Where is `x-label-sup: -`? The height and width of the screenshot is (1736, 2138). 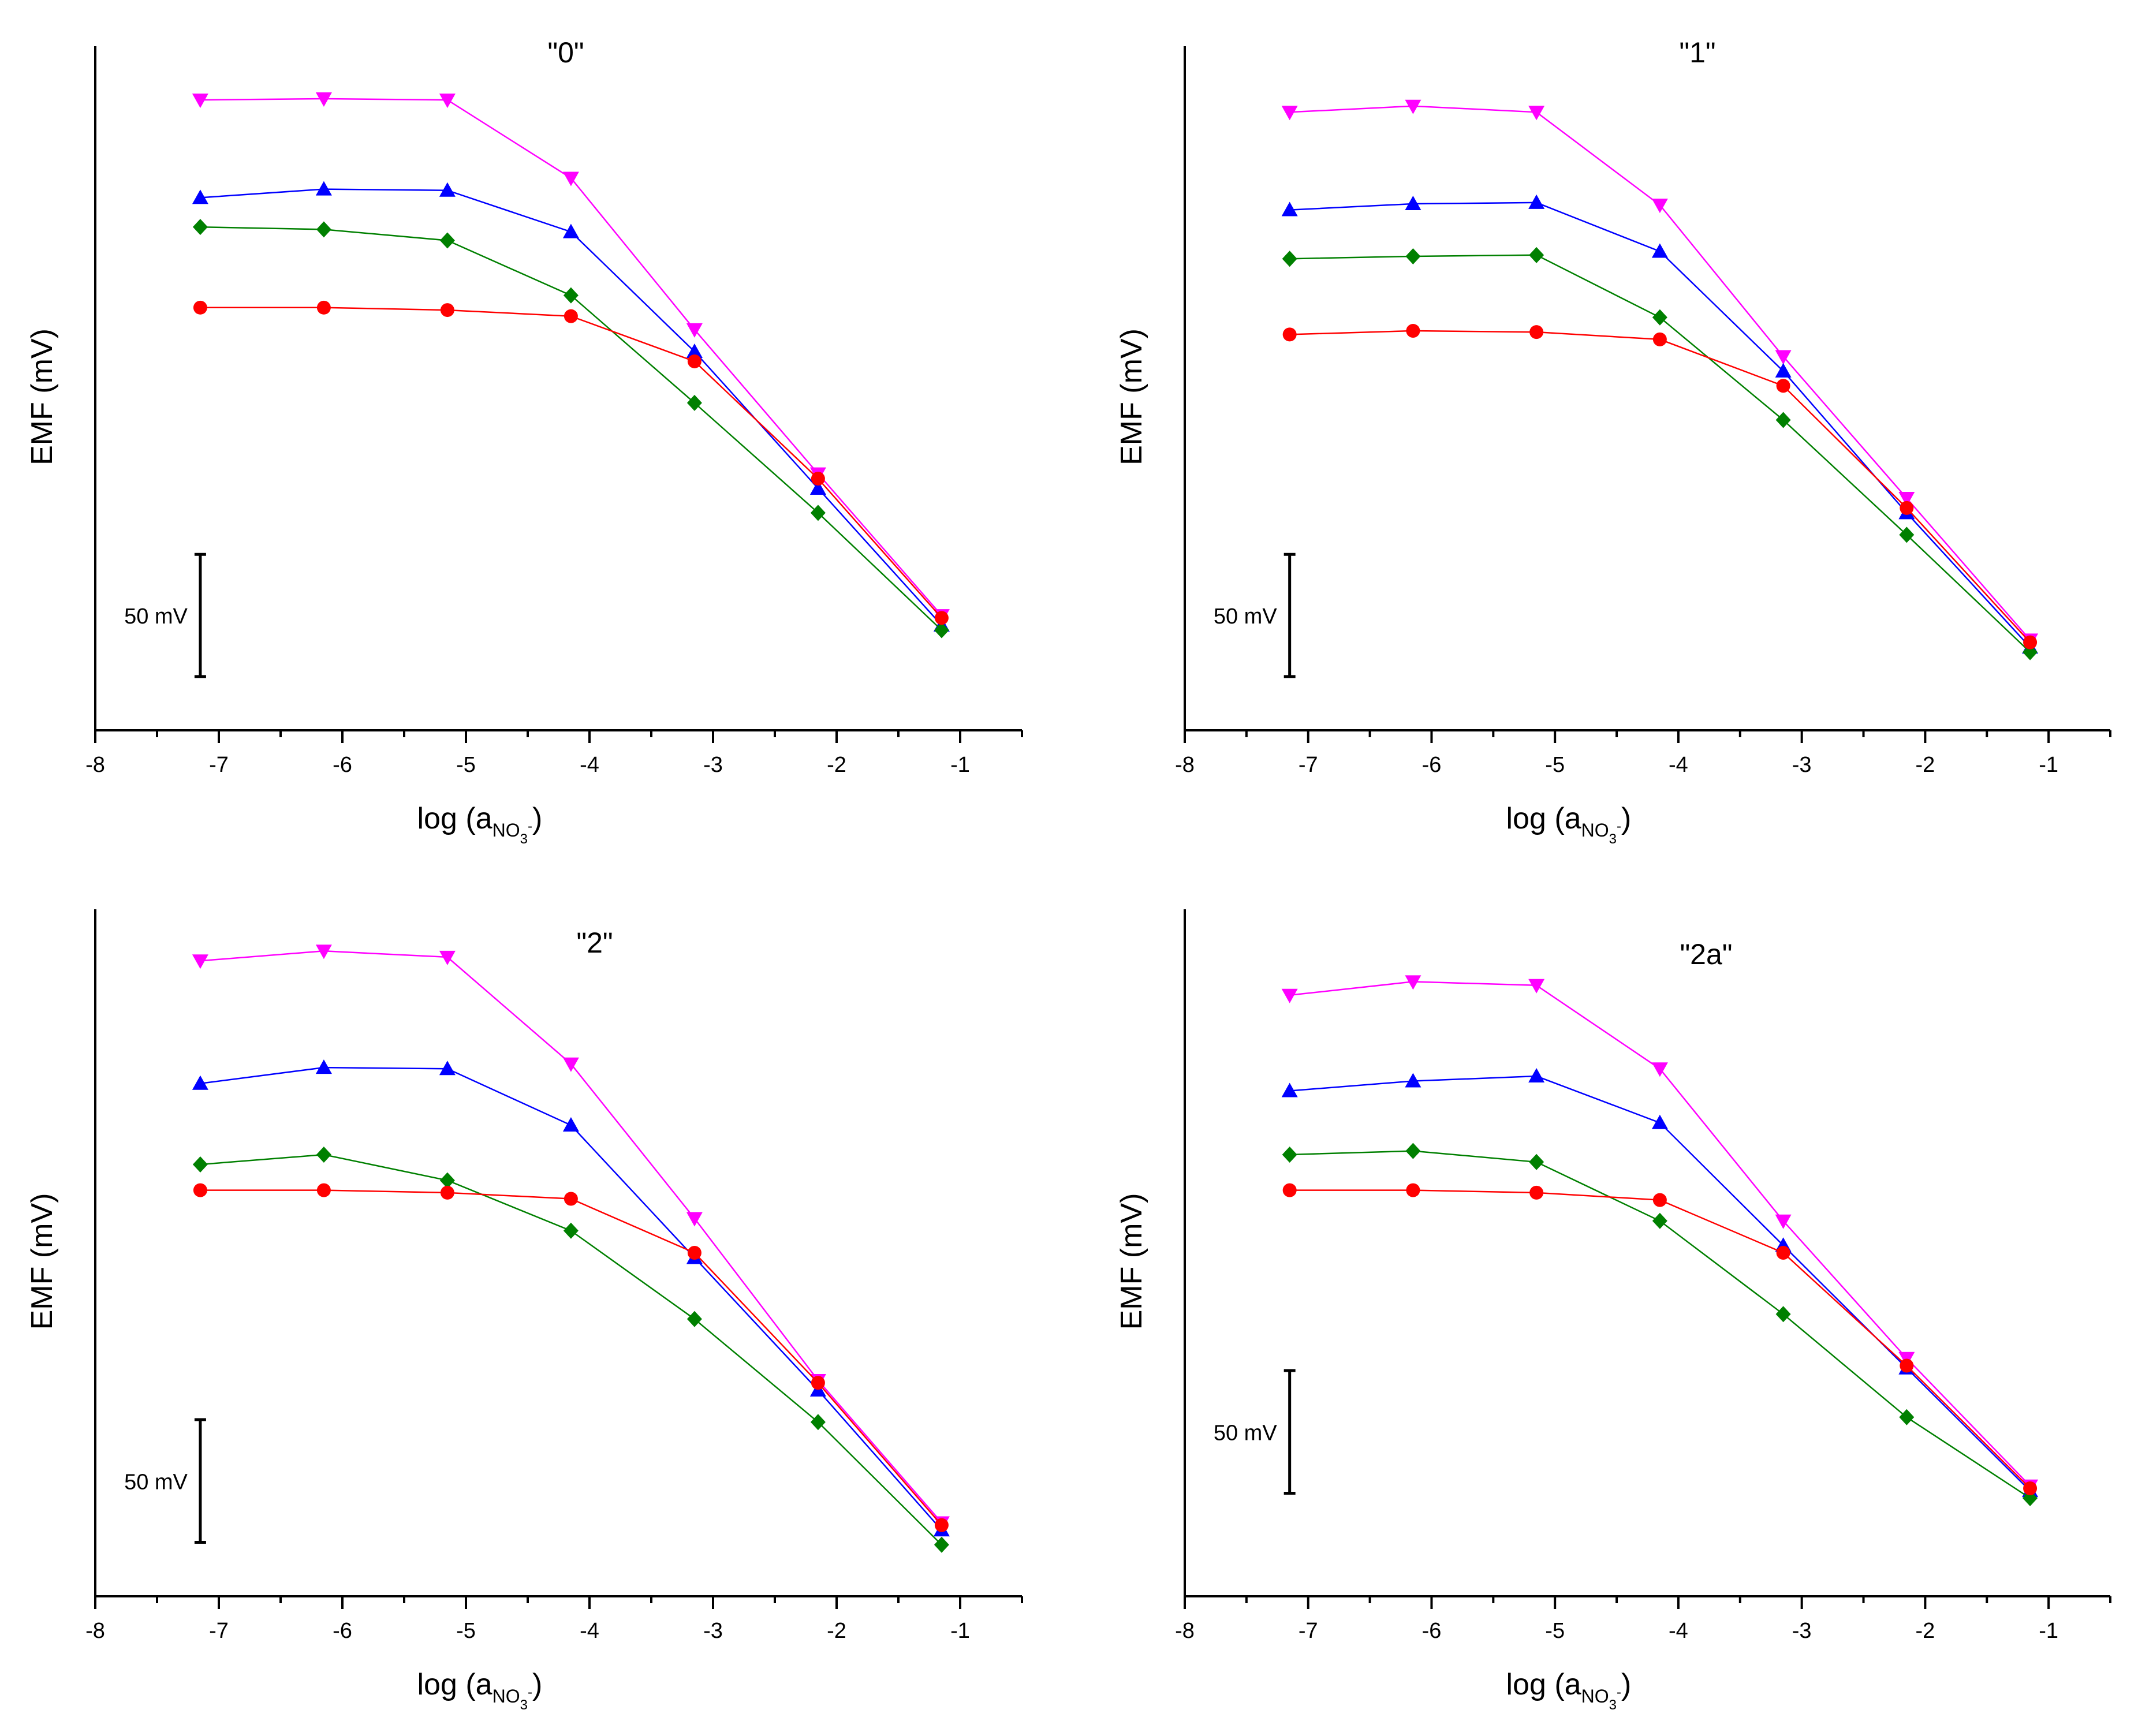
x-label-sup: - is located at coordinates (1619, 826).